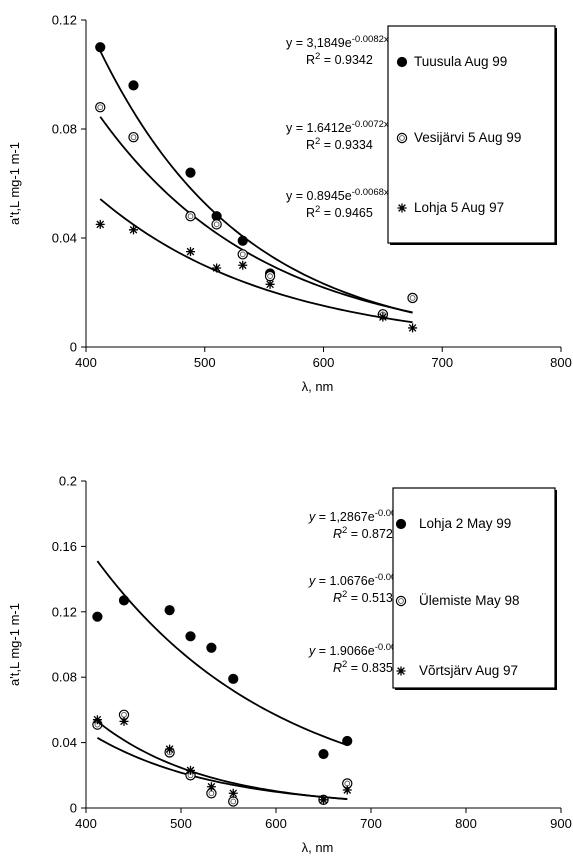 The image size is (573, 864). Describe the element at coordinates (460, 61) in the screenshot. I see `legend-label: Tuusula Aug 99` at that location.